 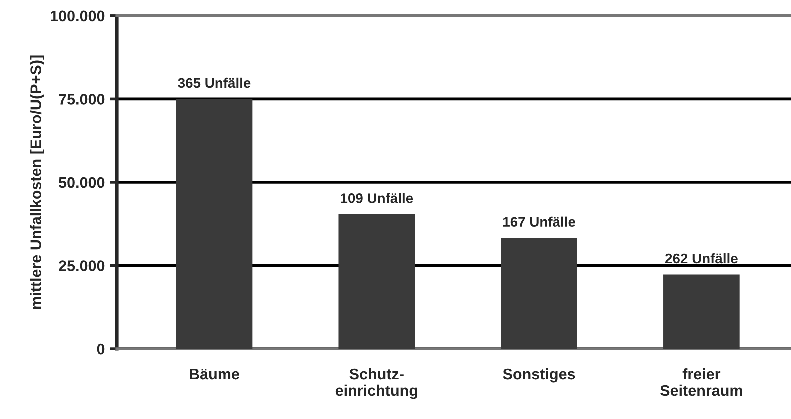 What do you see at coordinates (377, 384) in the screenshot?
I see `x-tick-label: Schutz- einrichtung` at bounding box center [377, 384].